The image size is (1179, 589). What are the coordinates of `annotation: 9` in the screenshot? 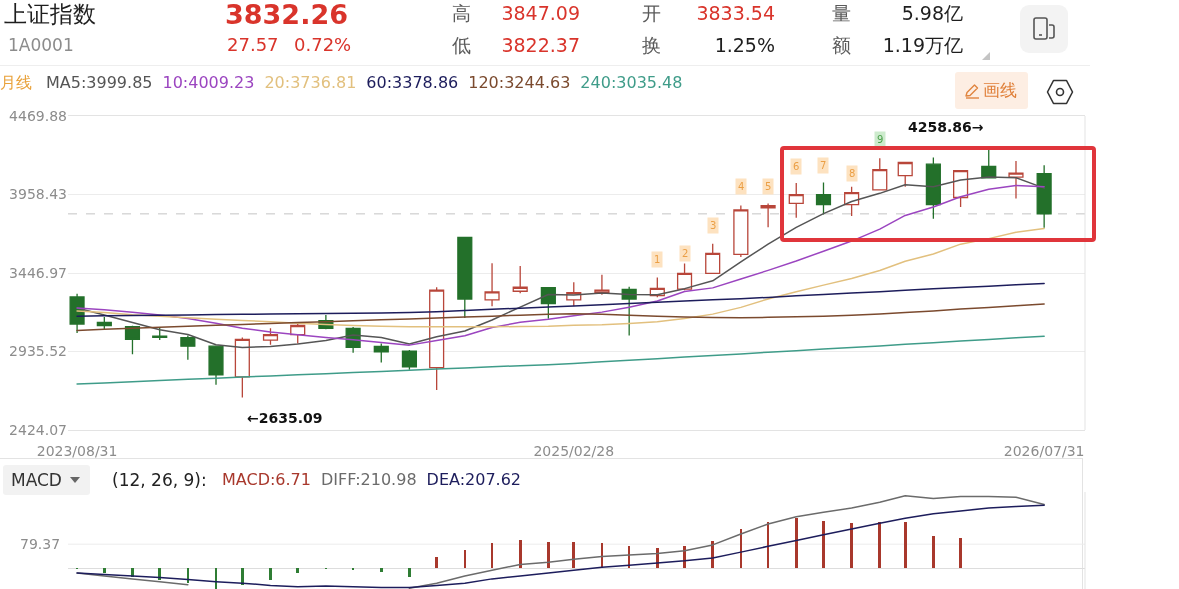 It's located at (880, 139).